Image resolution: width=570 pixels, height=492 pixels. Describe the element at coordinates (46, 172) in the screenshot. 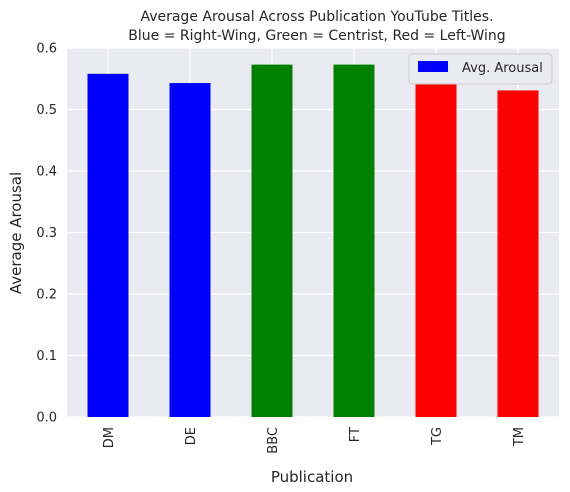

I see `y-tick-label: 0.4` at that location.